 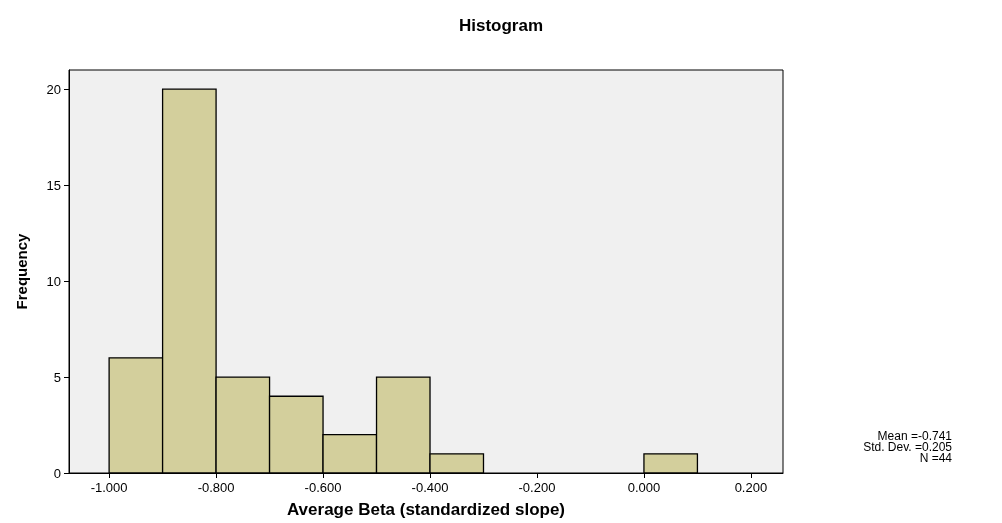 I want to click on x-axis-title: Average Beta (standardized slope), so click(x=426, y=509).